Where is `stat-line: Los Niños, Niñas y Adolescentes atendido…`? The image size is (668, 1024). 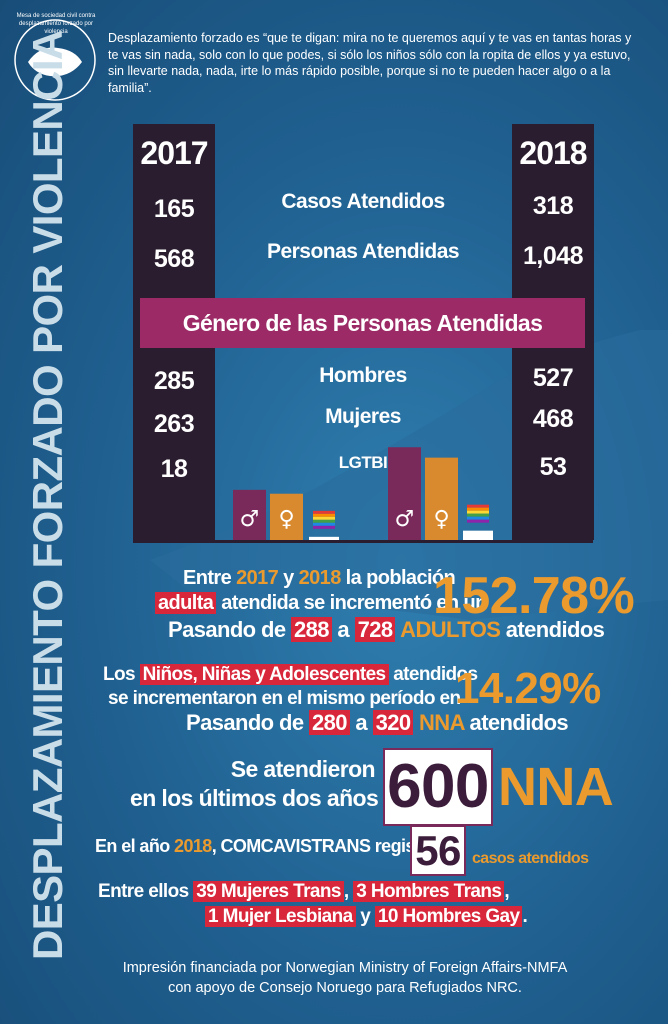 stat-line: Los Niños, Niñas y Adolescentes atendido… is located at coordinates (290, 674).